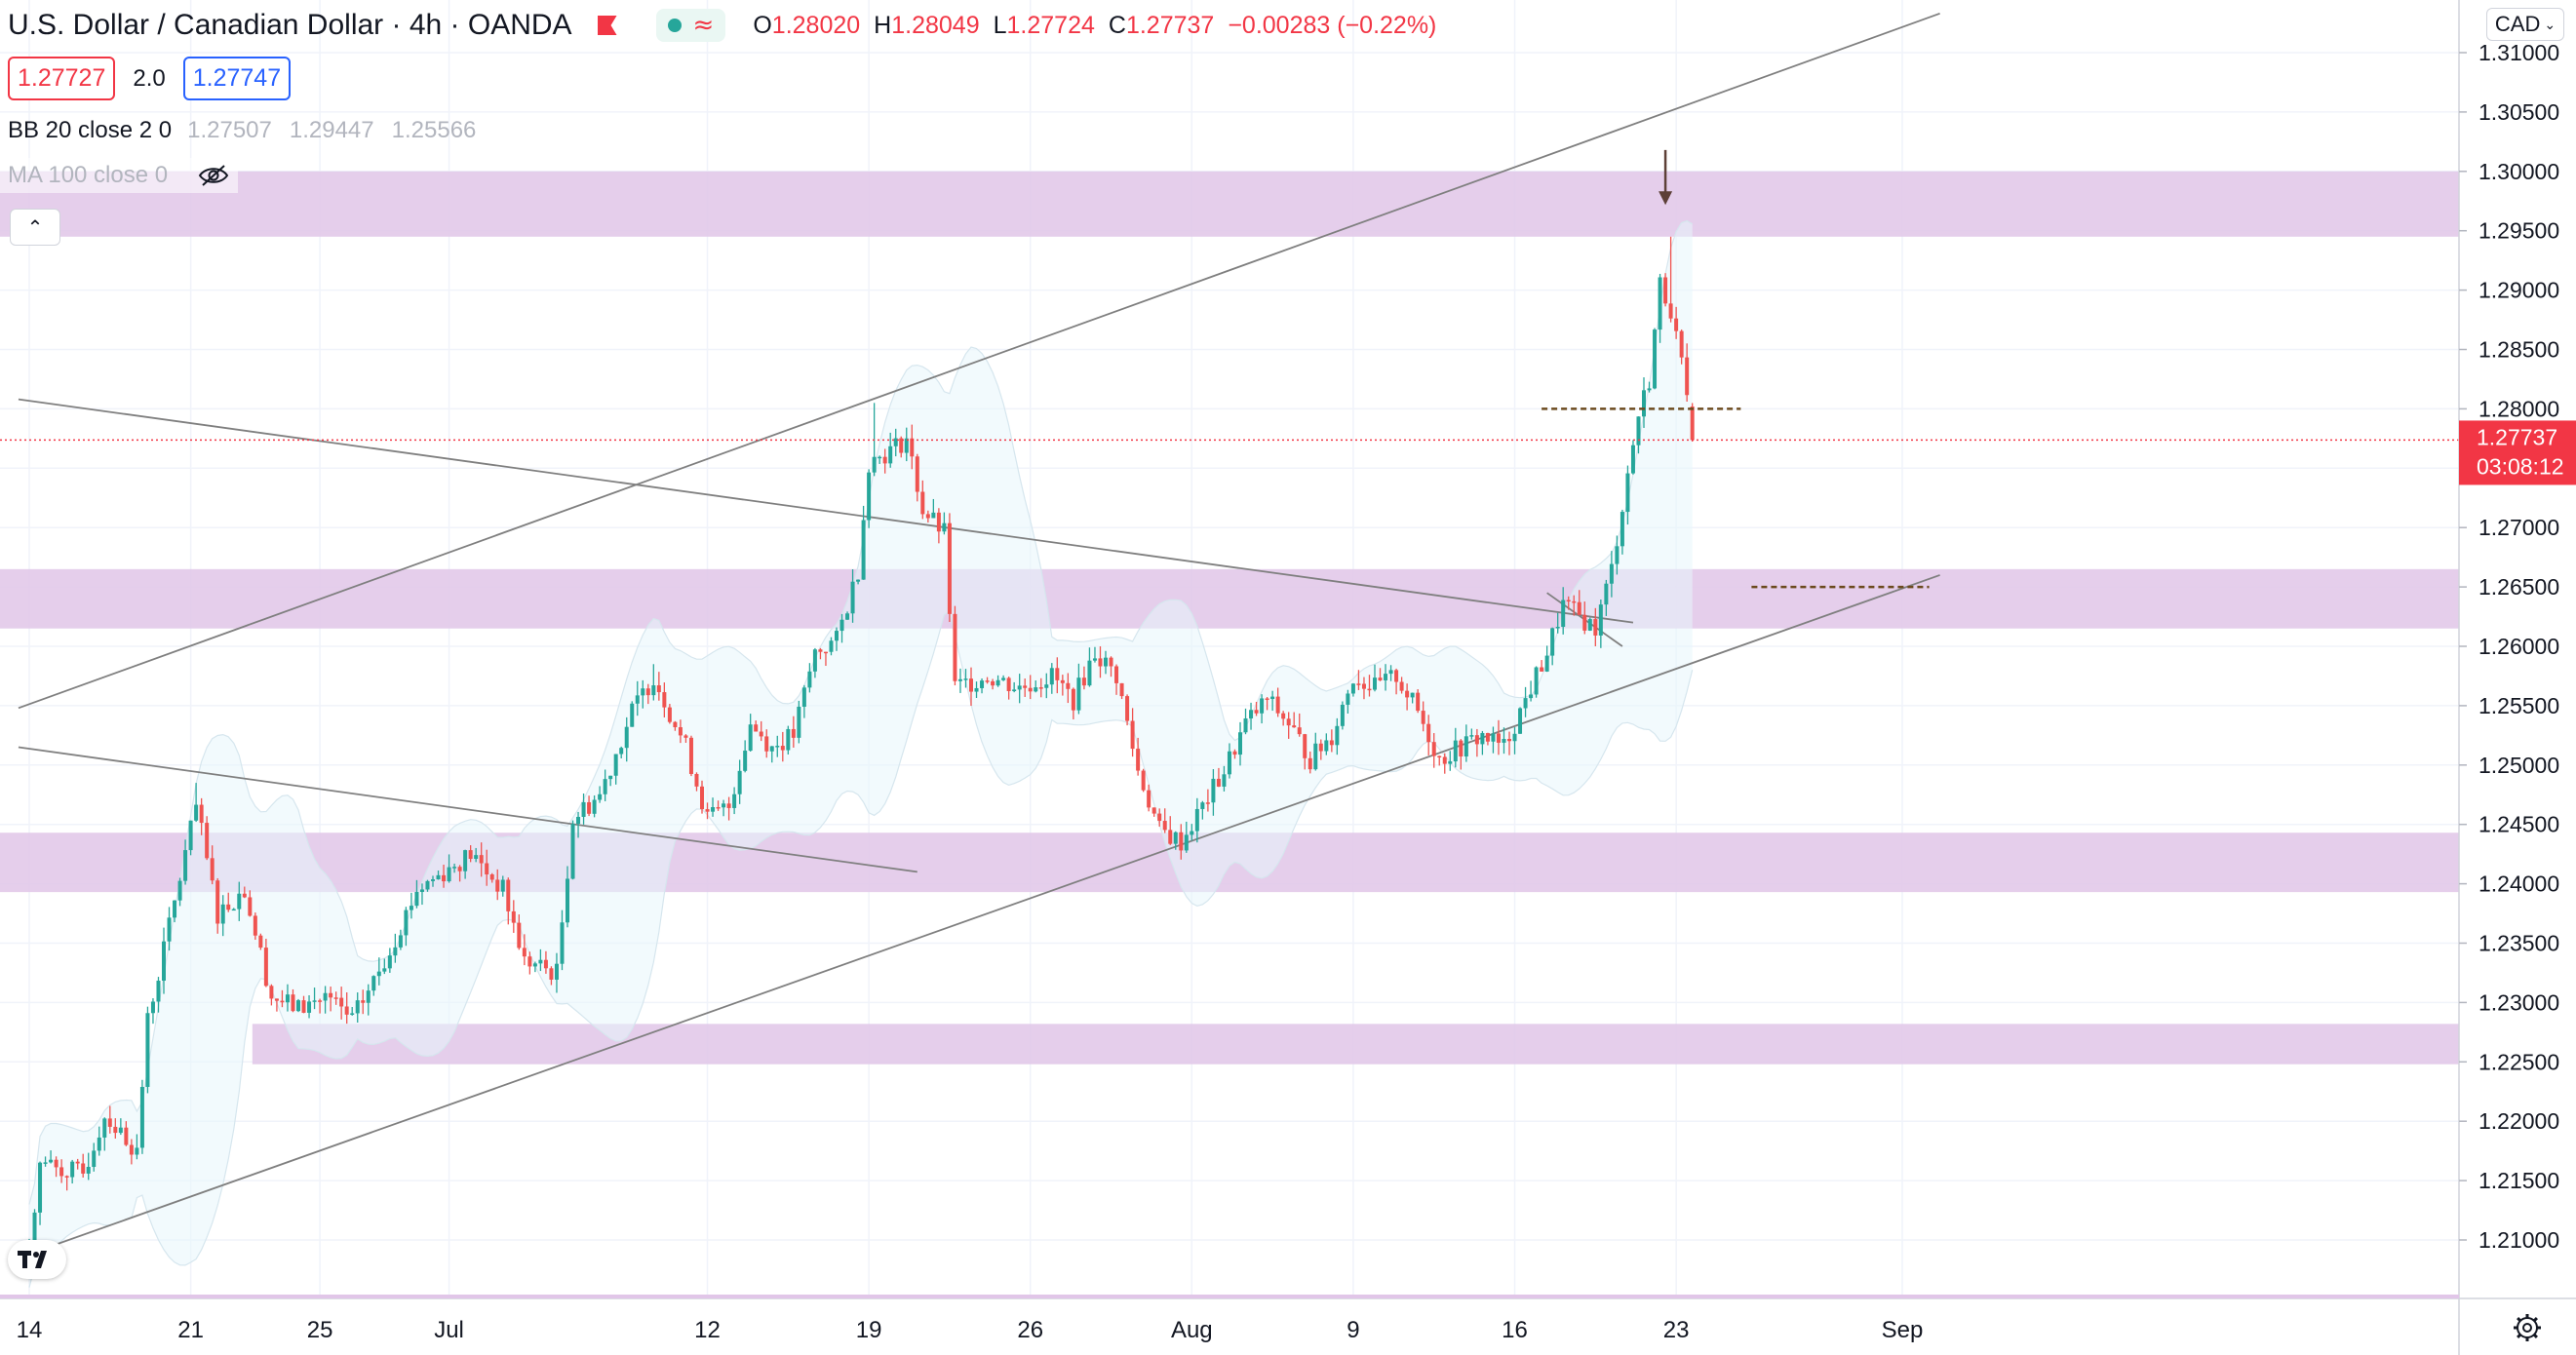 The image size is (2576, 1355). I want to click on close-label: C, so click(1117, 25).